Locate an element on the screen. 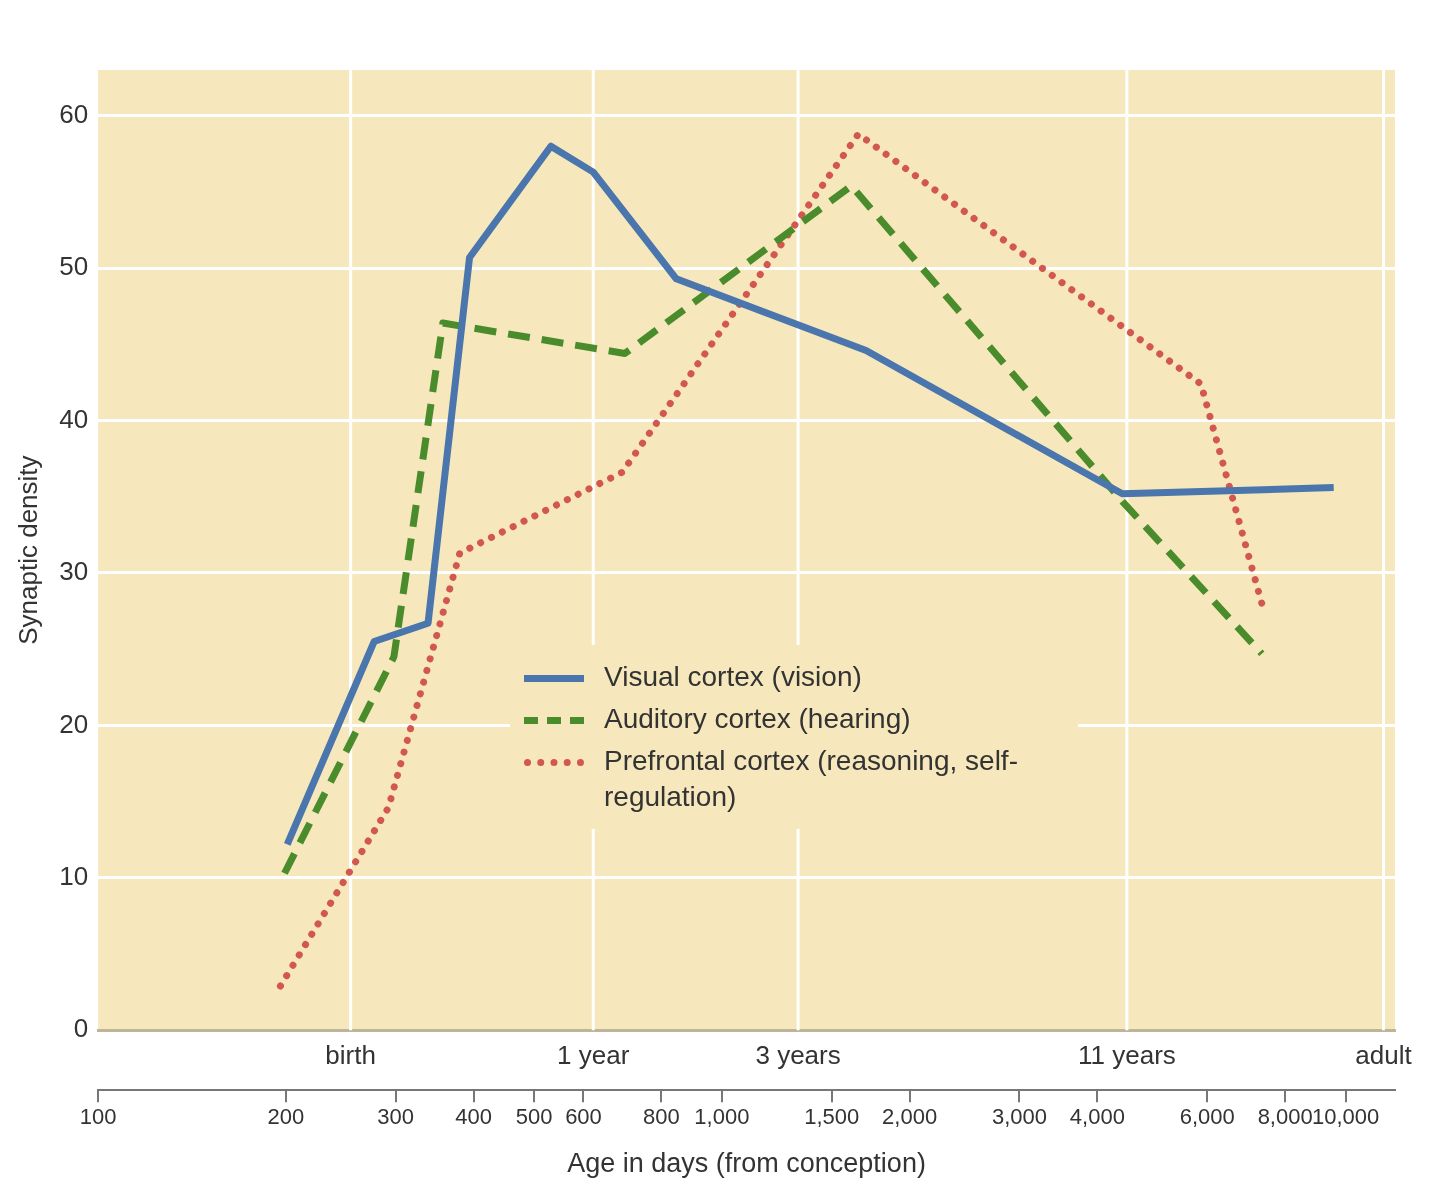  ref-line-label: 11 years is located at coordinates (1126, 1055).